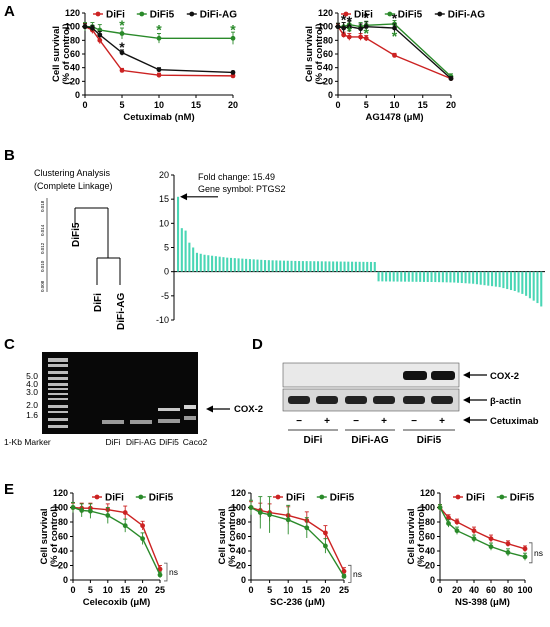 This screenshot has height=627, width=550. Describe the element at coordinates (42, 248) in the screenshot. I see `scale-label: 0.012` at that location.